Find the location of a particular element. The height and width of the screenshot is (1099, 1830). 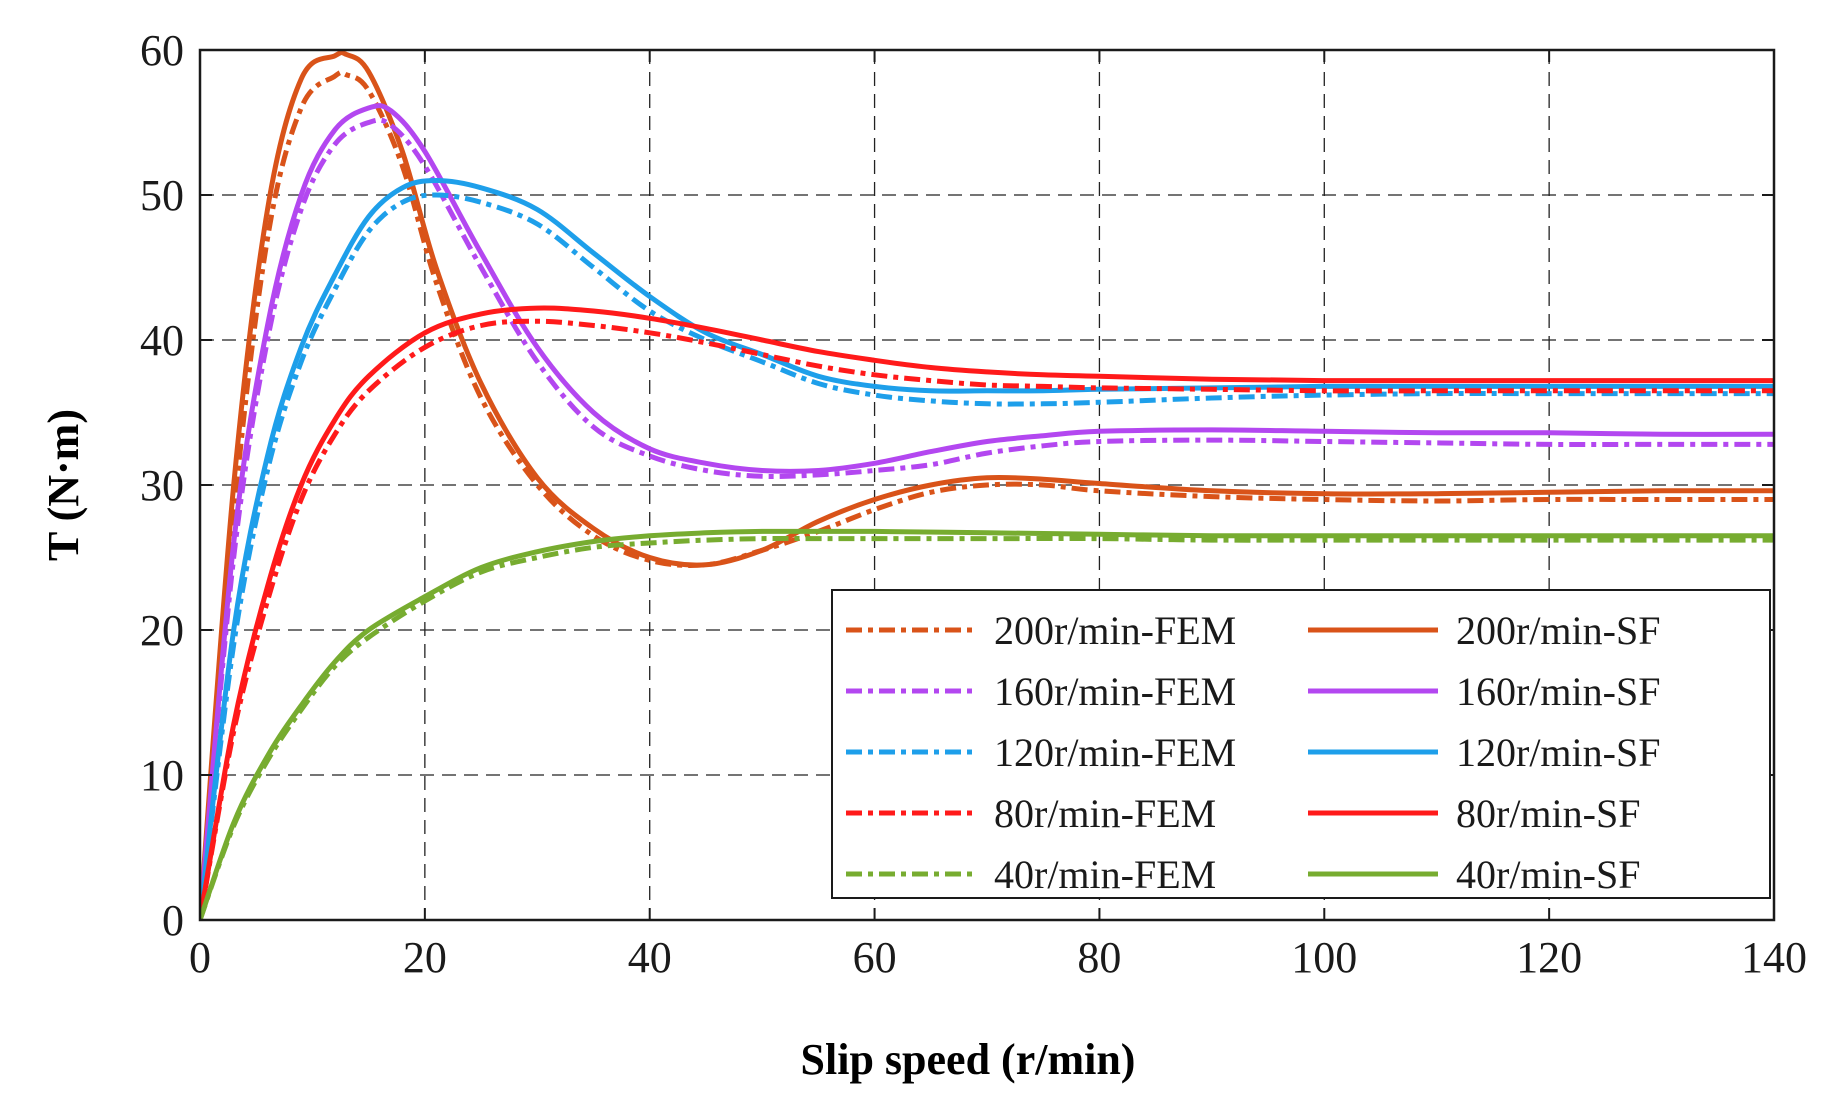

legend-label: 80r/min-SF is located at coordinates (1548, 813).